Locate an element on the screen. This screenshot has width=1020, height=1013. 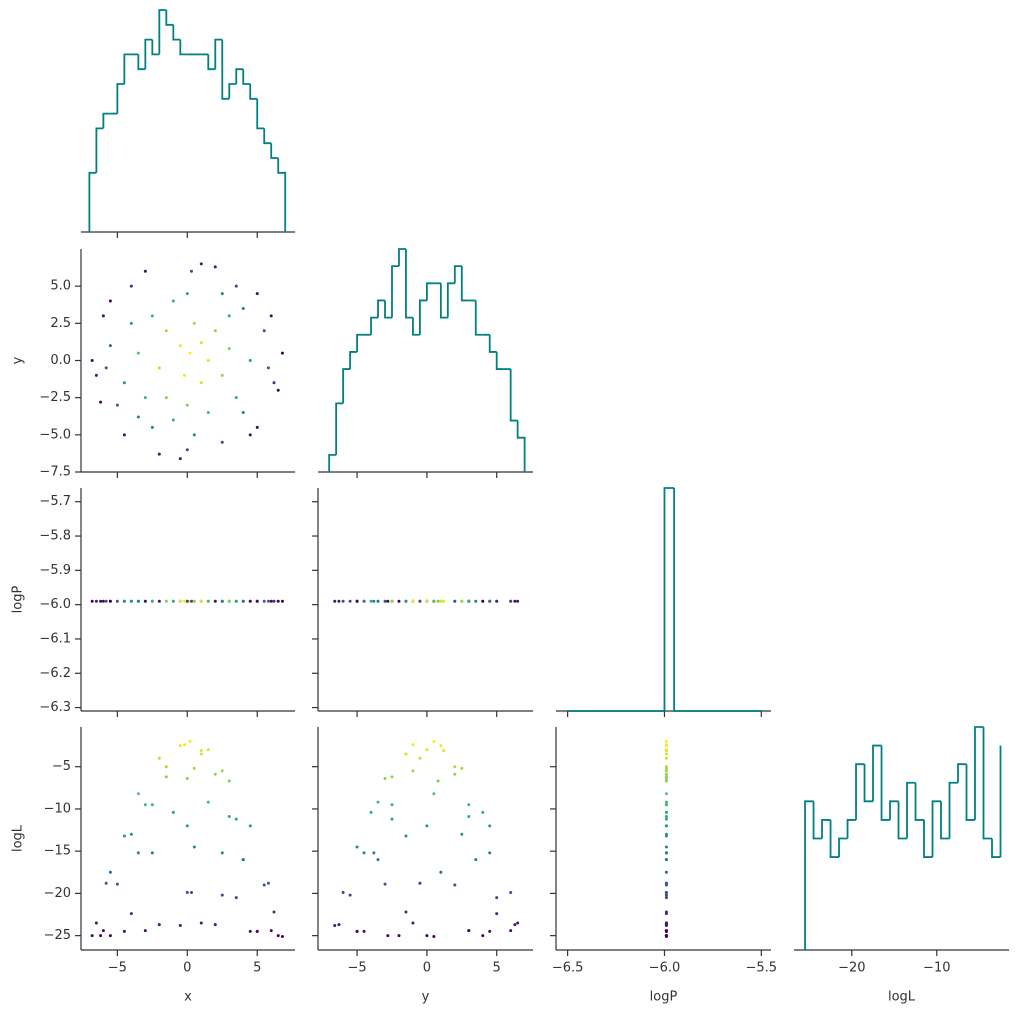
y-tick-label: 5.0 is located at coordinates (60, 286).